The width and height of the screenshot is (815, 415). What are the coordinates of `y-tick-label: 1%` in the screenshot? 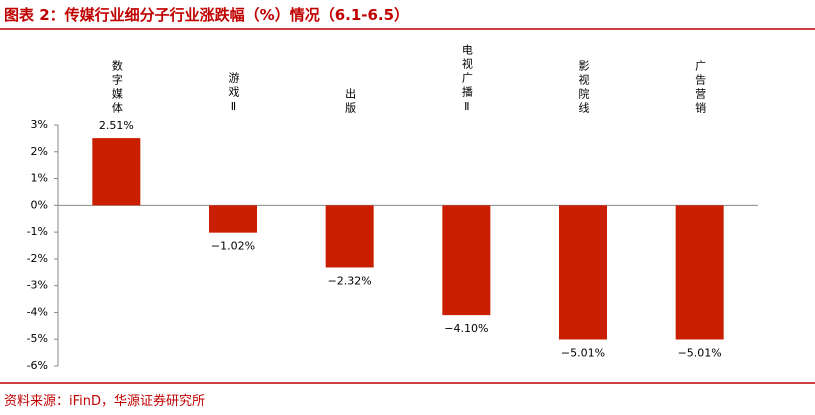 It's located at (39, 178).